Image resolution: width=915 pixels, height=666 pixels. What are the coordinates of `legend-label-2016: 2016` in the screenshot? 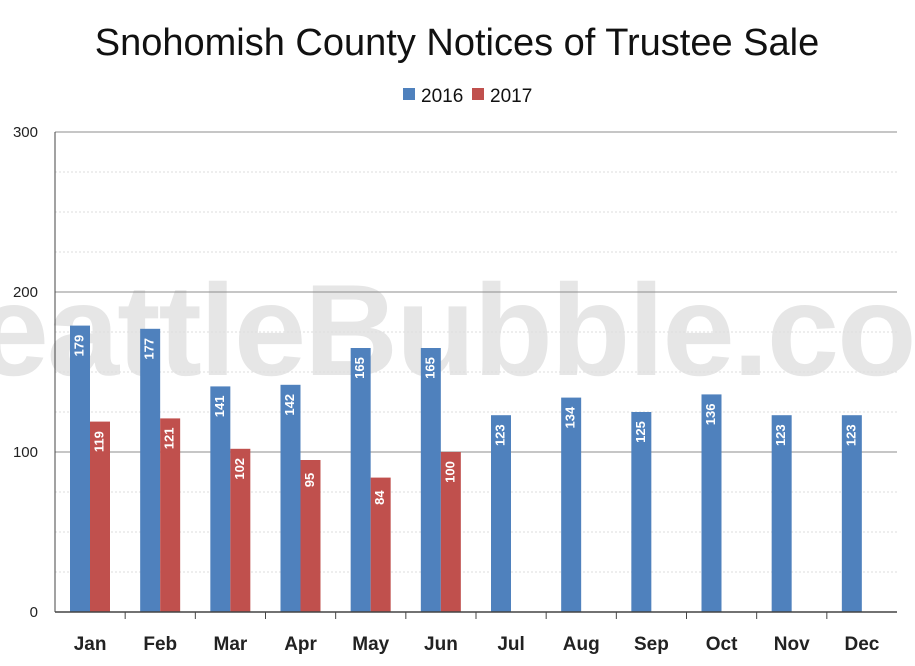 It's located at (442, 96).